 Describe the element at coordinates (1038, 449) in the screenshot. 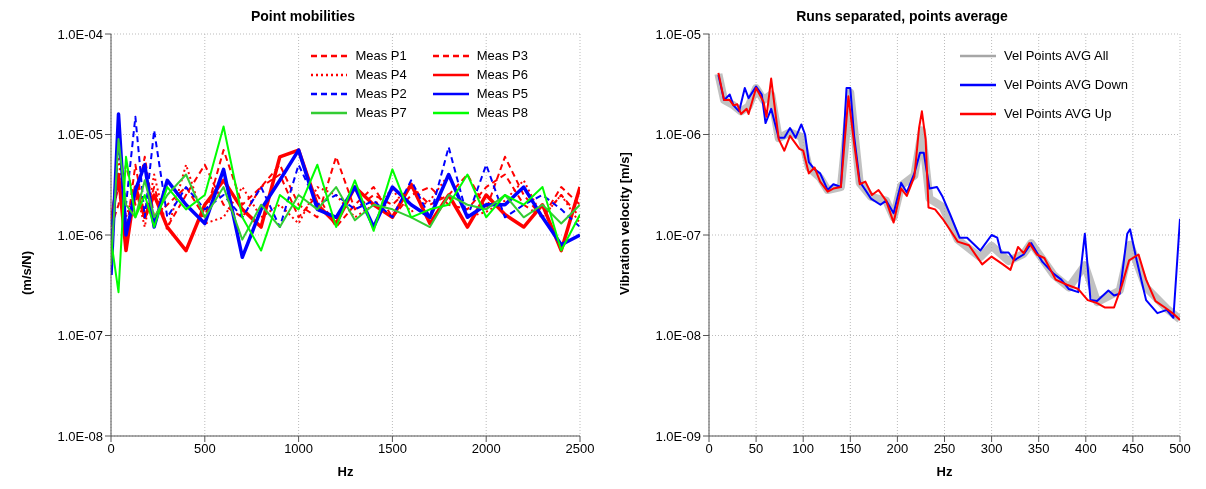

I see `x-tick-label: 350` at that location.